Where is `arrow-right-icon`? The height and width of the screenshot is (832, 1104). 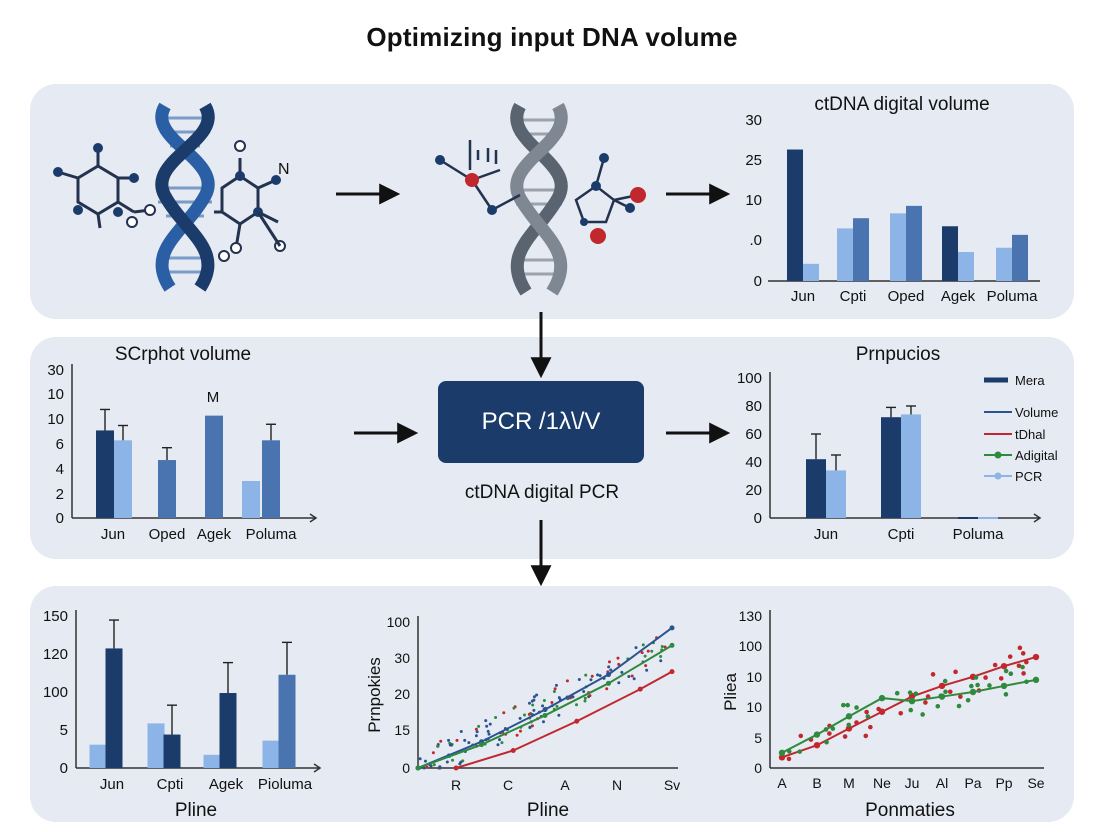
arrow-right-icon is located at coordinates (533, 313).